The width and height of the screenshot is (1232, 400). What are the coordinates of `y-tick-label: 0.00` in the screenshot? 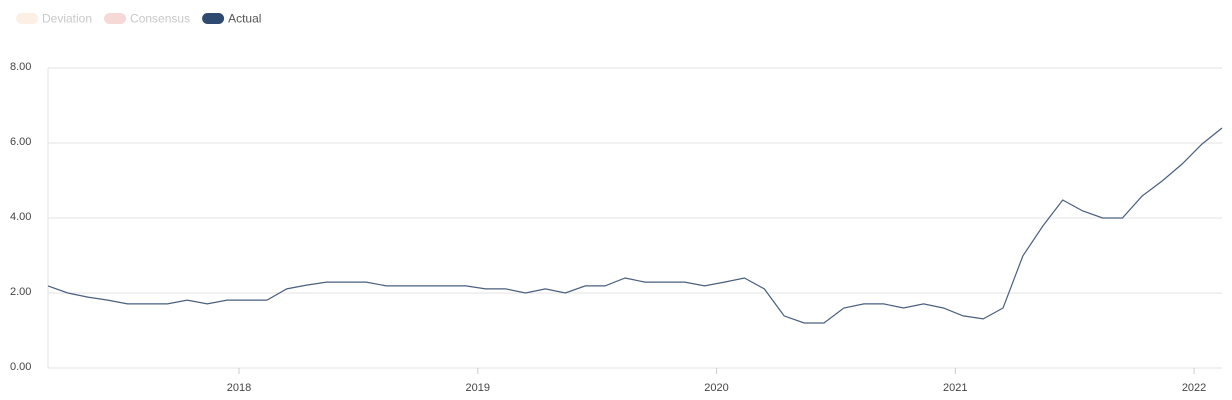 It's located at (20, 367).